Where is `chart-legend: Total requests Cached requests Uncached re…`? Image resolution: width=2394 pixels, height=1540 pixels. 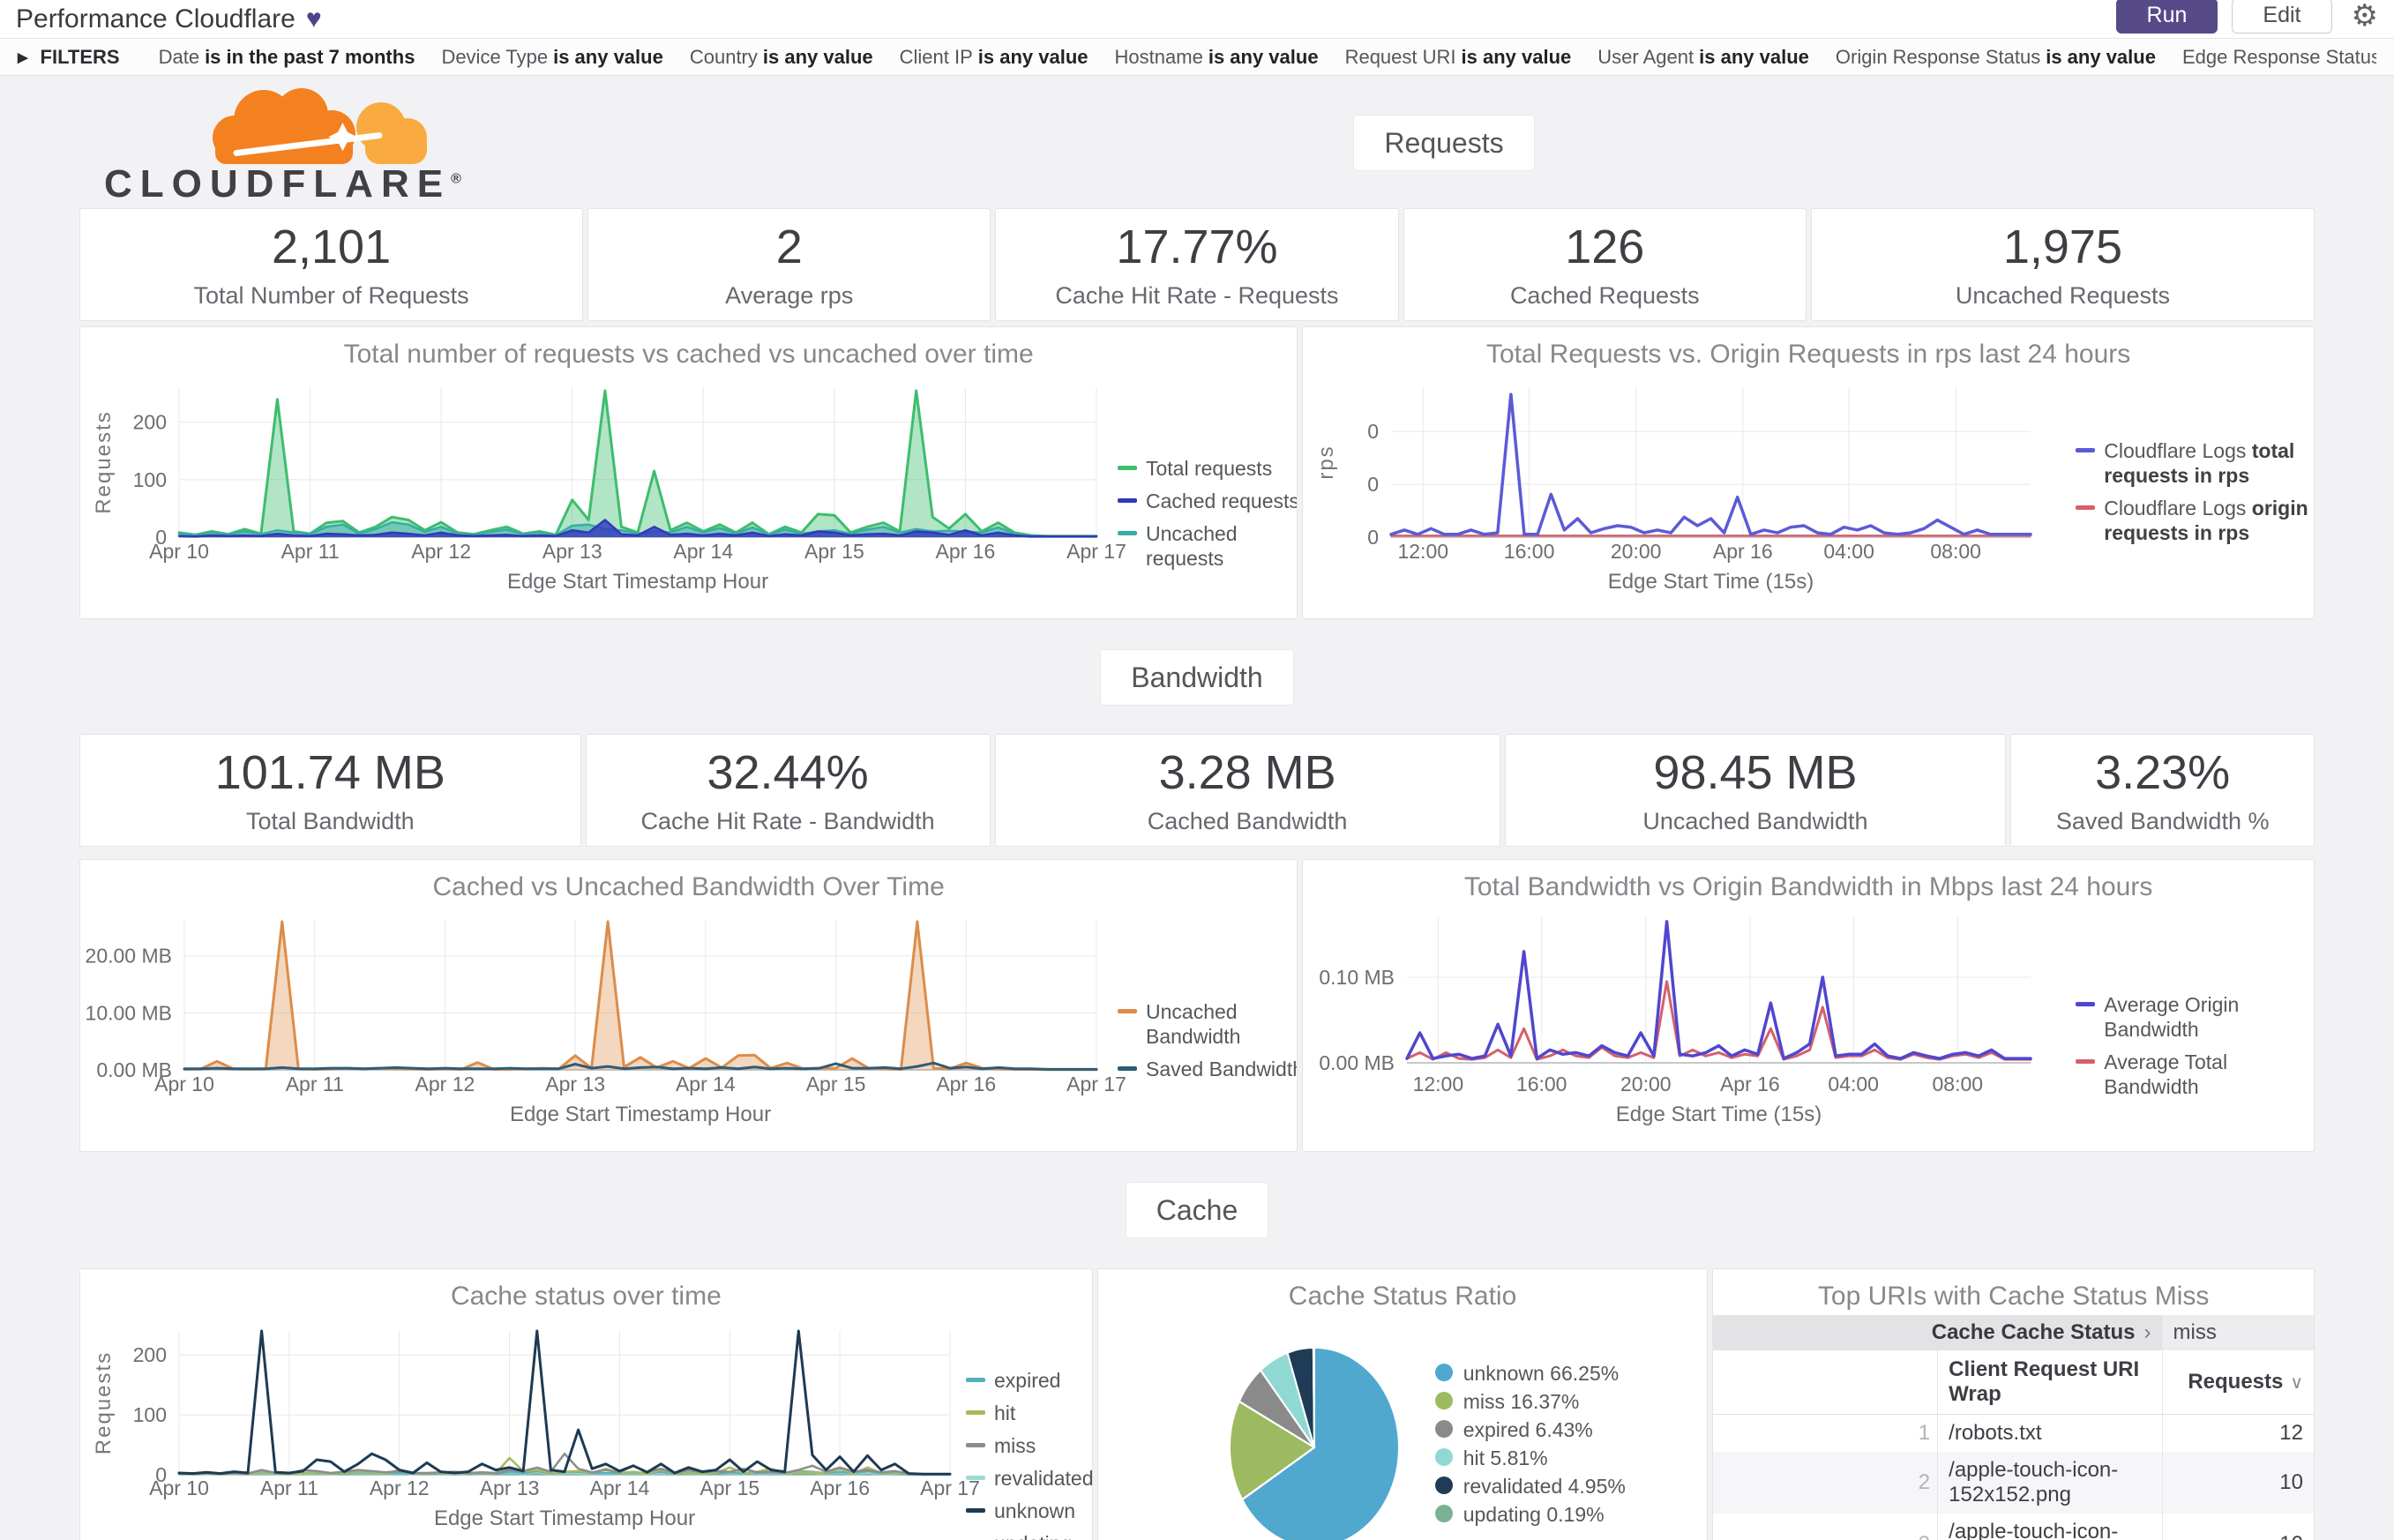
chart-legend: Total requests Cached requests Uncached re… is located at coordinates (1208, 517).